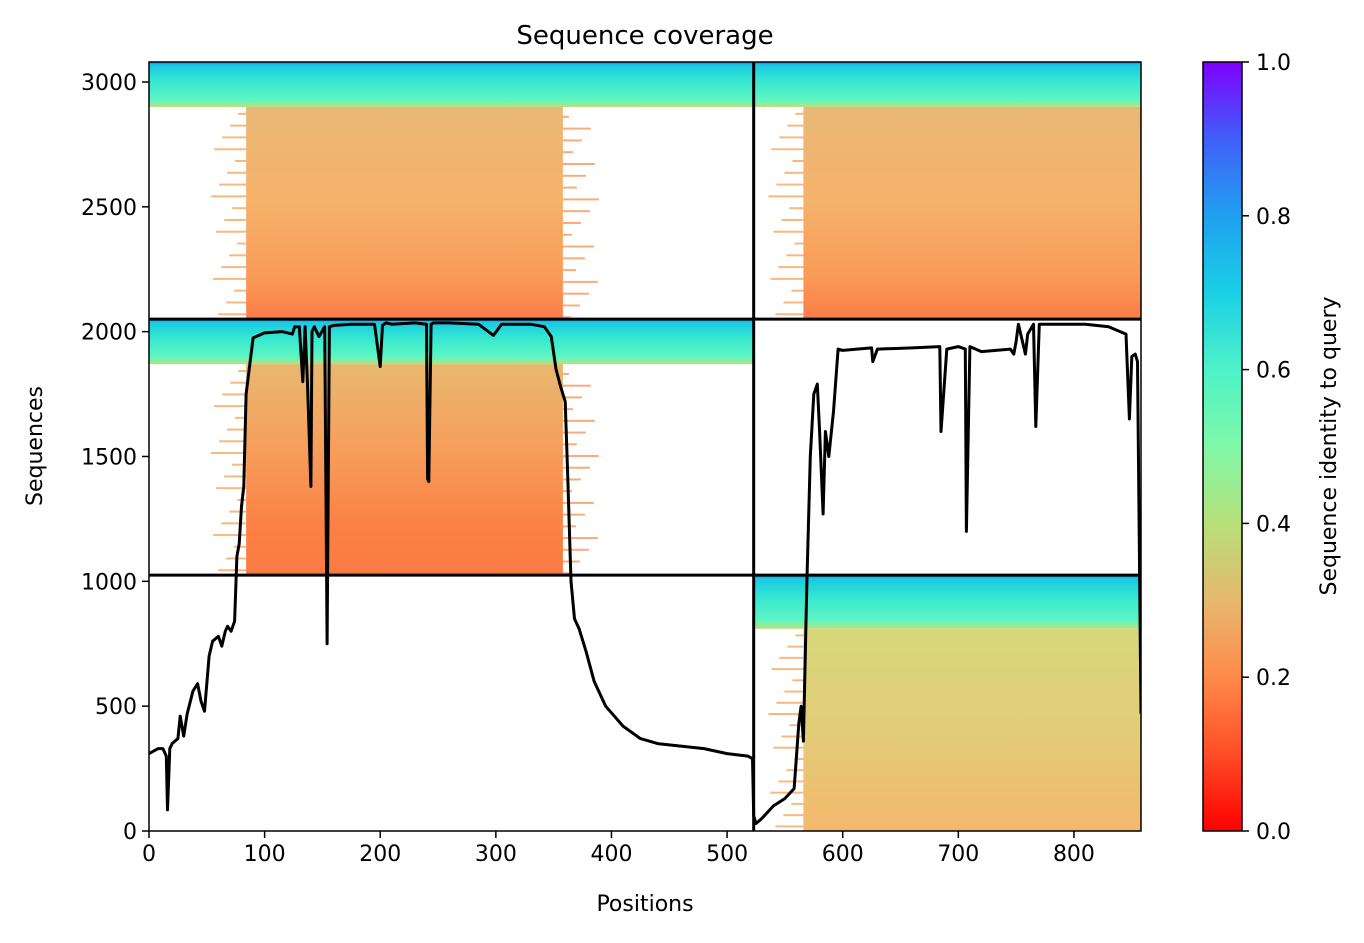 This screenshot has height=943, width=1364. Describe the element at coordinates (1273, 371) in the screenshot. I see `colorbar-tick-label: 0.6` at that location.